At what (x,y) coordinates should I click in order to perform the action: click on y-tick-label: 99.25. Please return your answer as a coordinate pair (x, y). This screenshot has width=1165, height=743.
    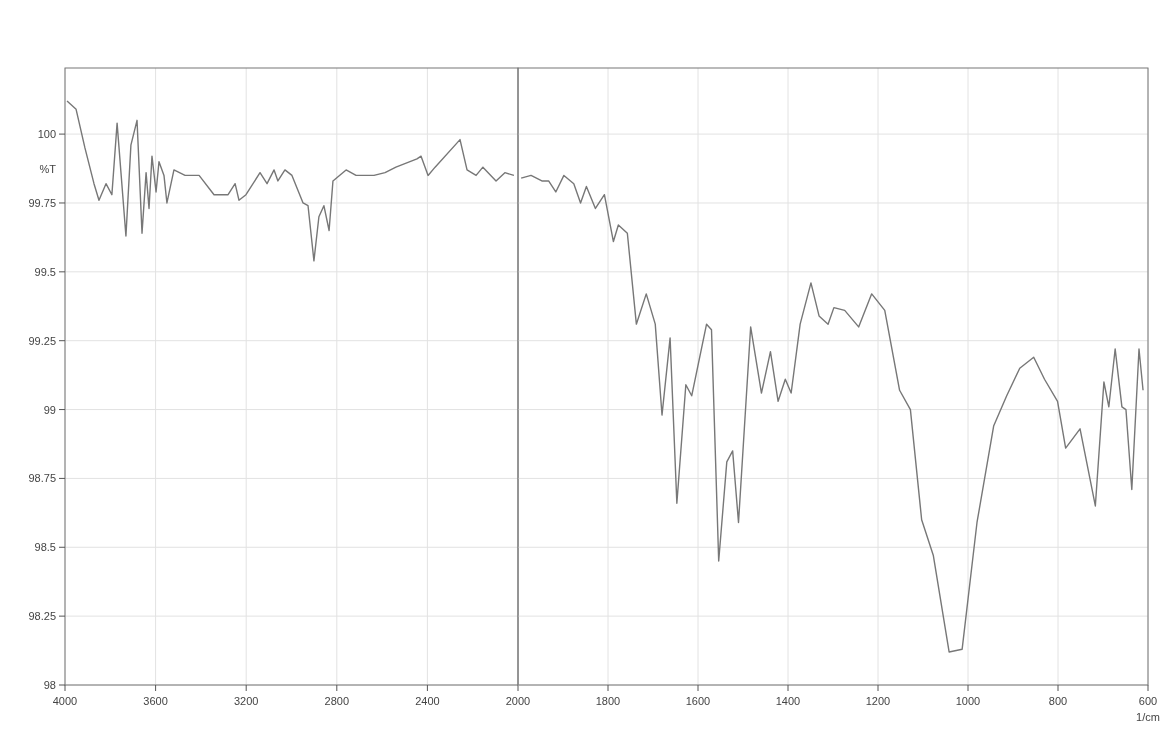
    Looking at the image, I should click on (42, 340).